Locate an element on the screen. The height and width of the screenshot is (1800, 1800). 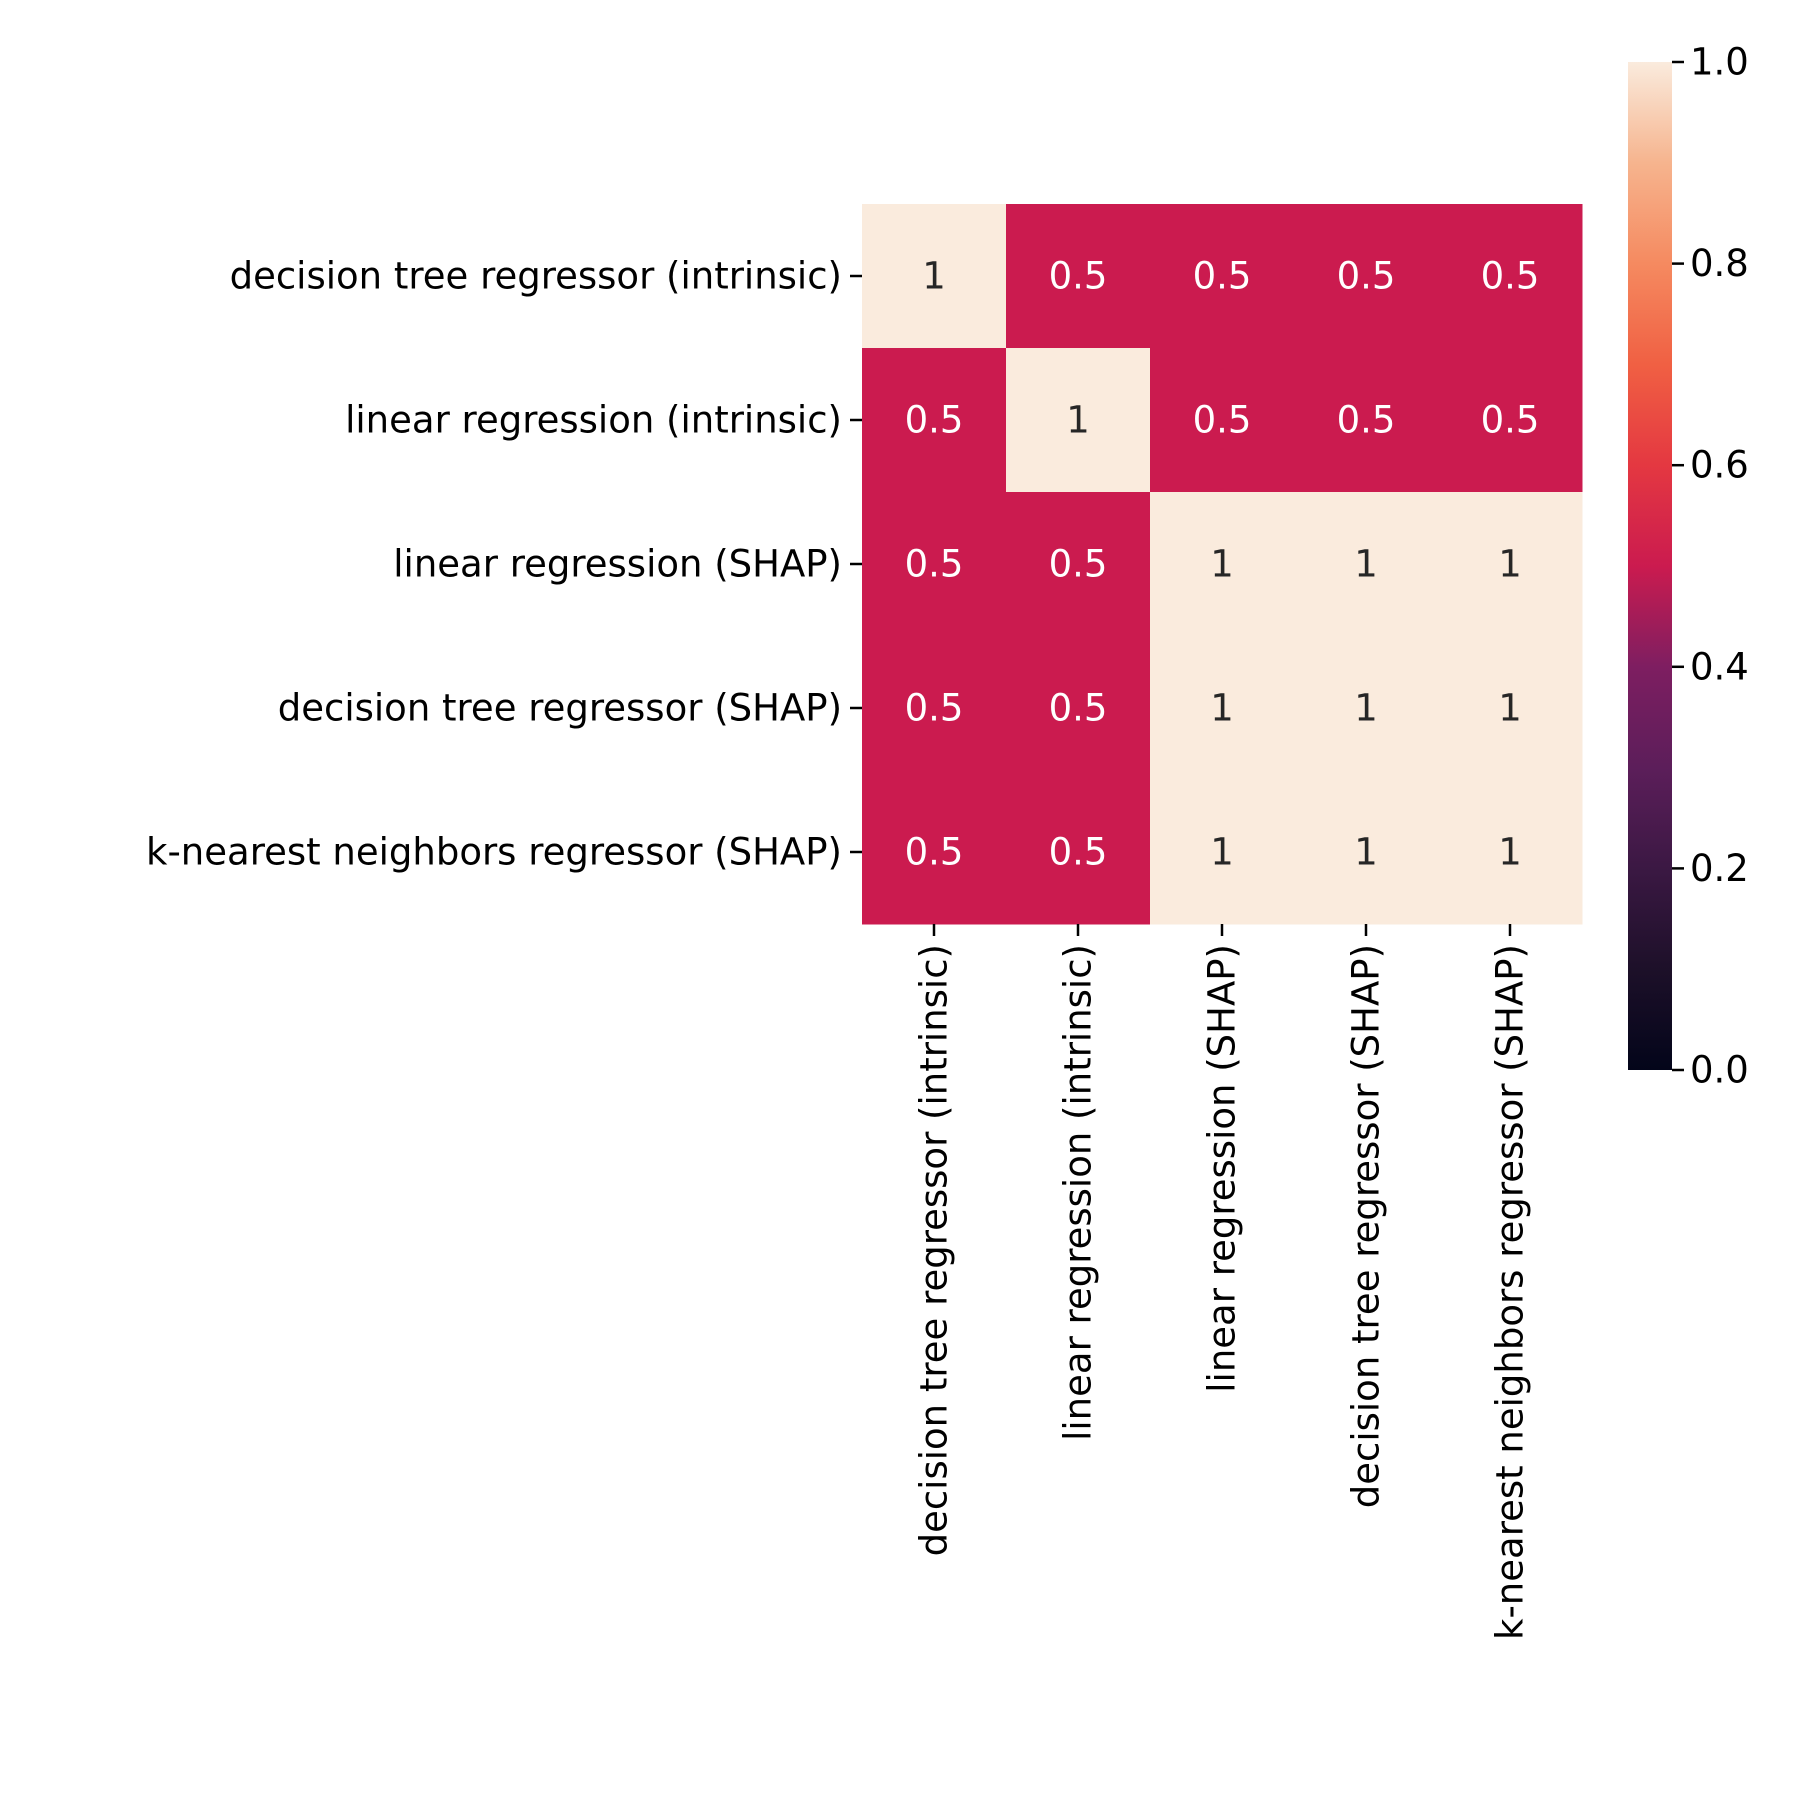
row-tick-label: decision tree regressor (intrinsic) is located at coordinates (536, 276).